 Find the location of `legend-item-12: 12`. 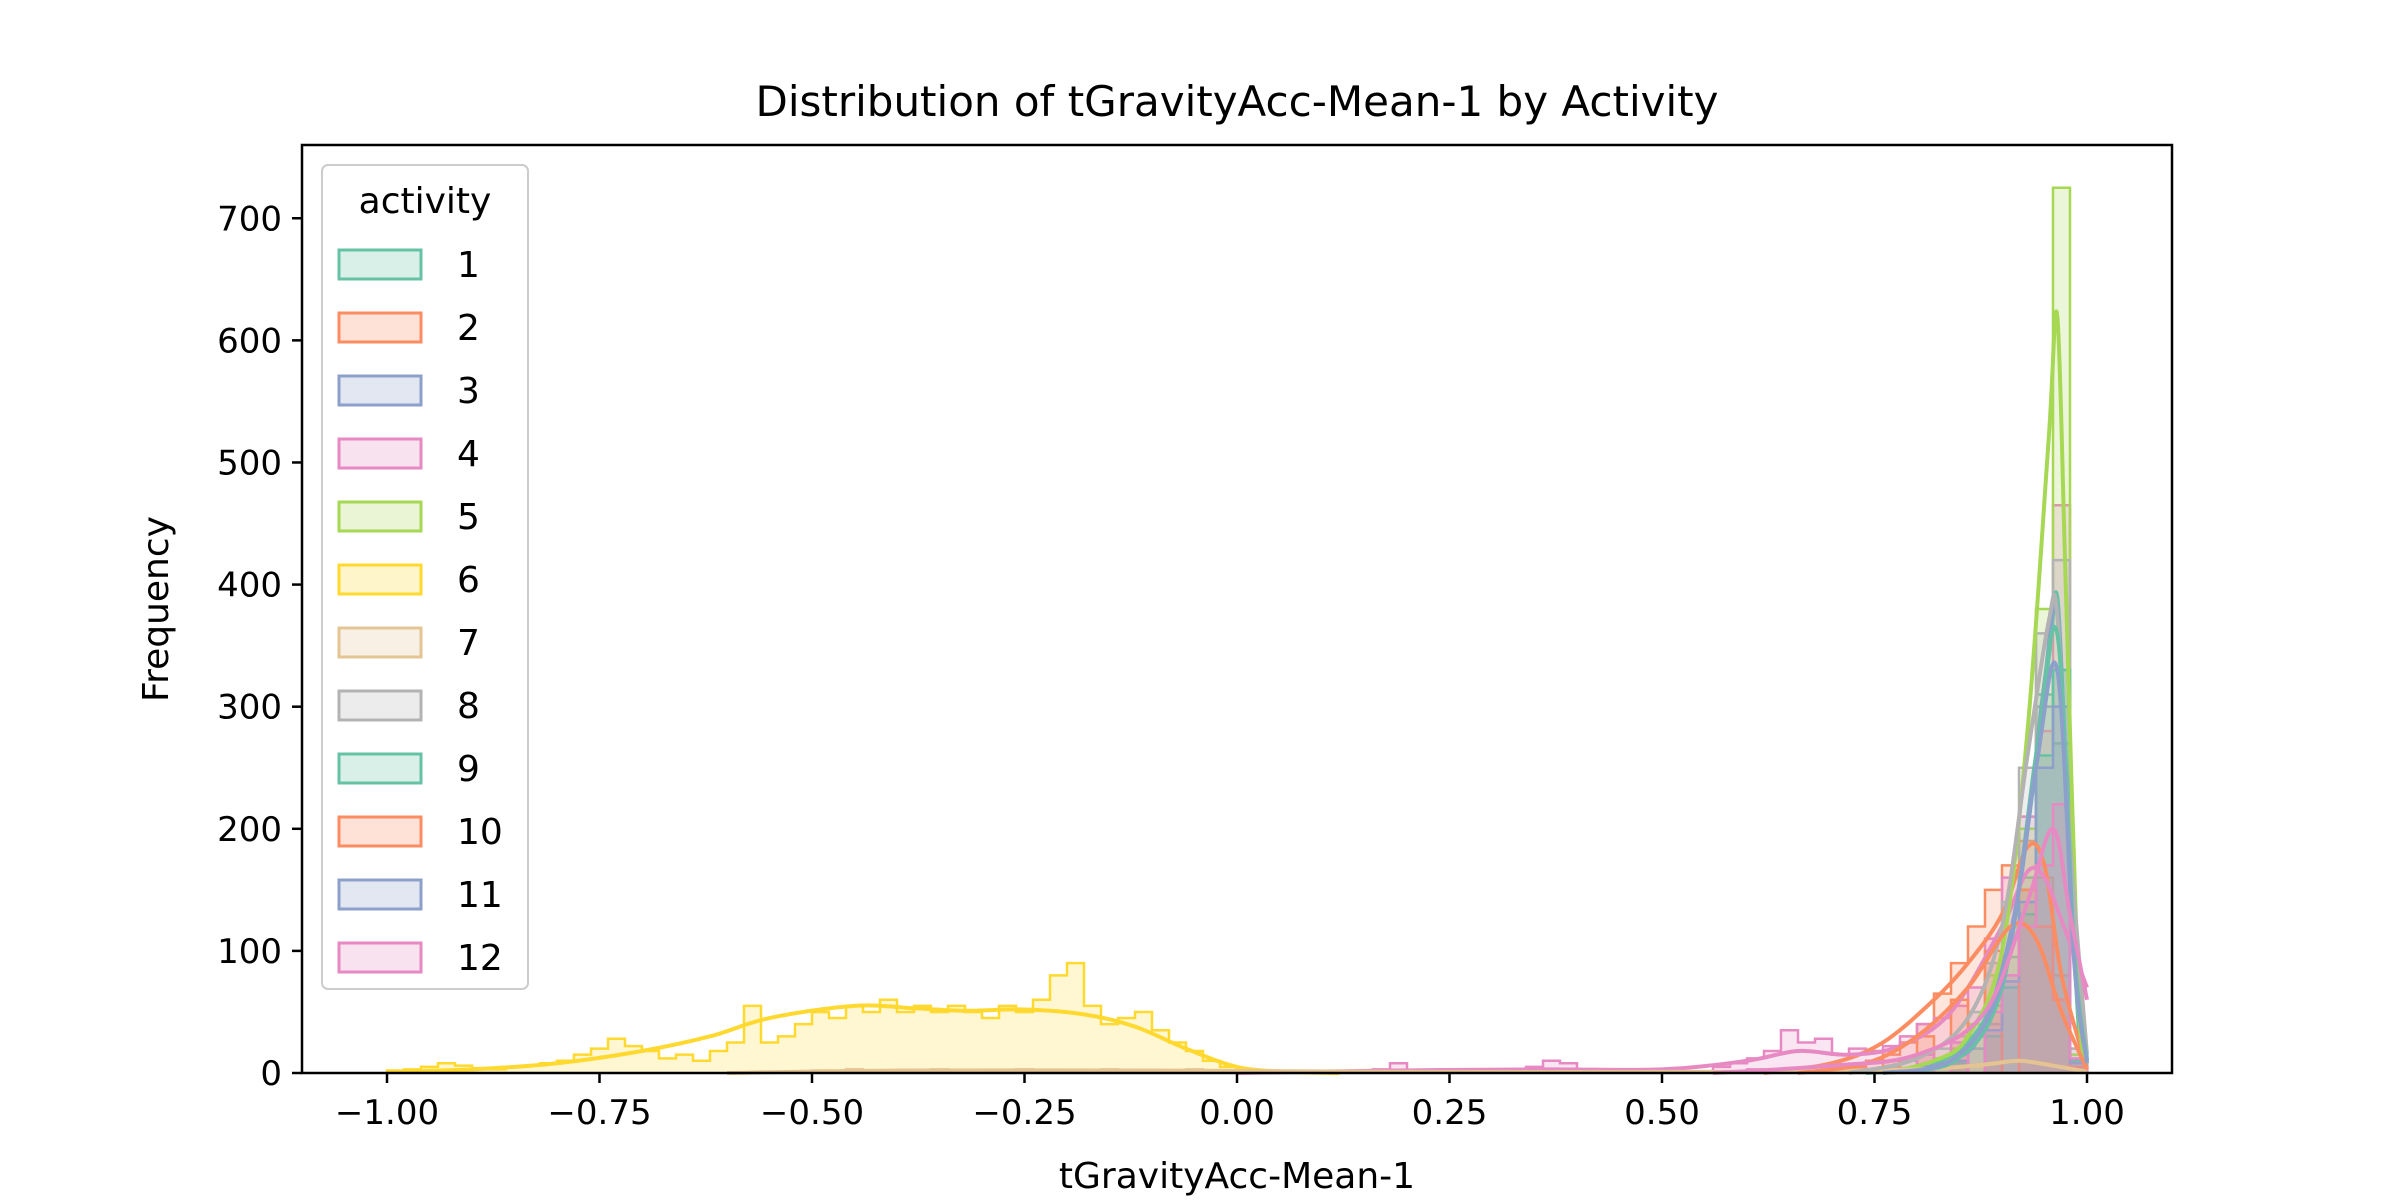

legend-item-12: 12 is located at coordinates (420, 958).